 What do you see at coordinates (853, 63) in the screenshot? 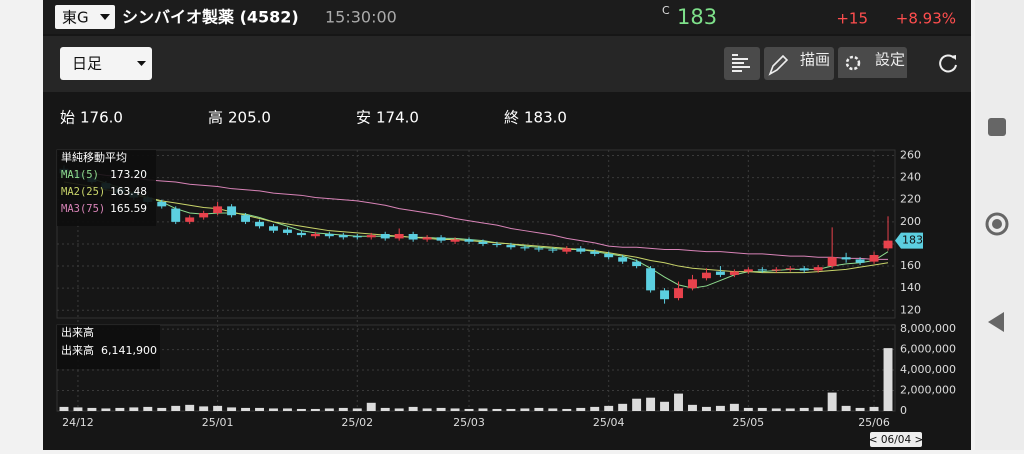
I see `gear-icon` at bounding box center [853, 63].